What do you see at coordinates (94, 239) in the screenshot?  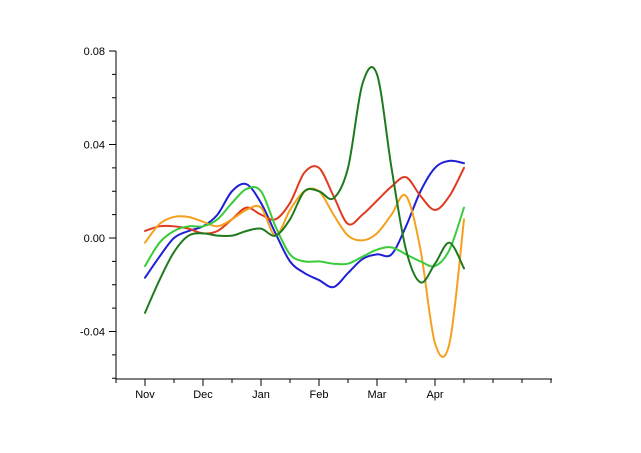 I see `y-tick-label: 0.00` at bounding box center [94, 239].